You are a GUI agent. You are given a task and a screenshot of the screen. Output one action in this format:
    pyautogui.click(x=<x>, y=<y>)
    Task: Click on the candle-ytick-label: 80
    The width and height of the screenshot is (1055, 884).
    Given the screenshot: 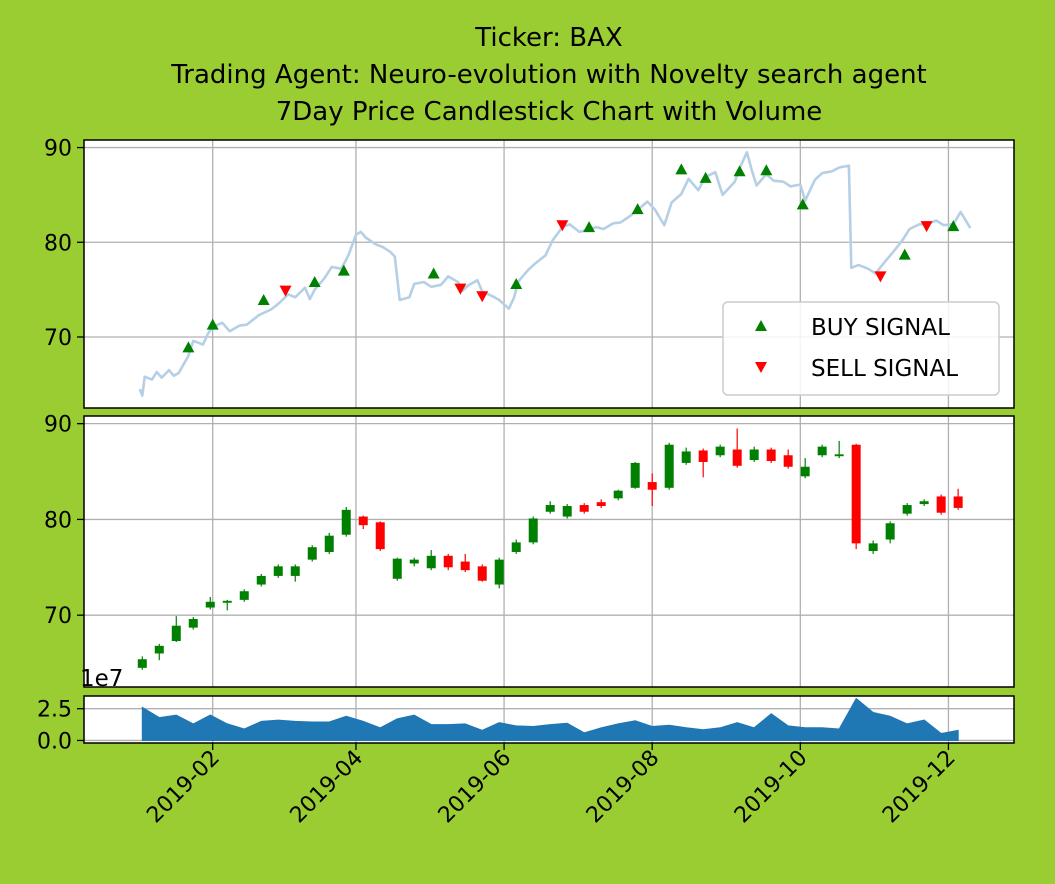 What is the action you would take?
    pyautogui.click(x=58, y=520)
    